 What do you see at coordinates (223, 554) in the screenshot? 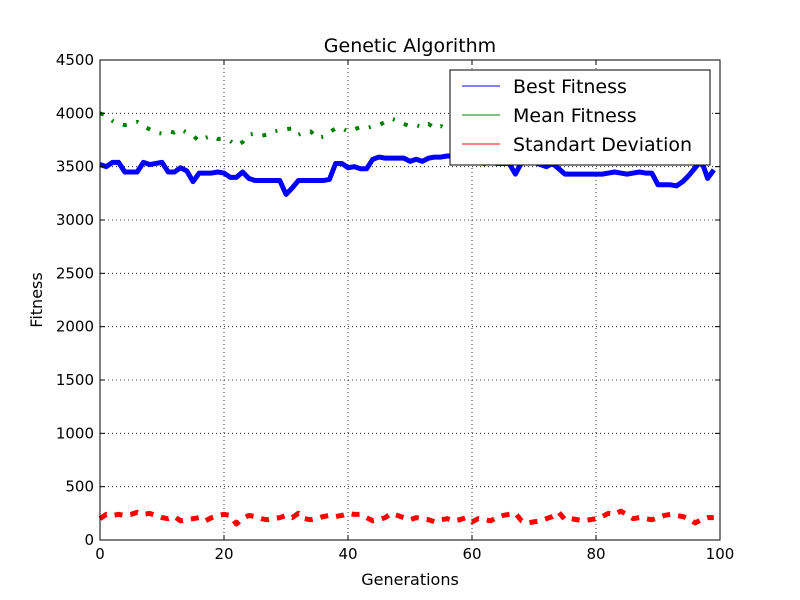
I see `x-tick-label: 20` at bounding box center [223, 554].